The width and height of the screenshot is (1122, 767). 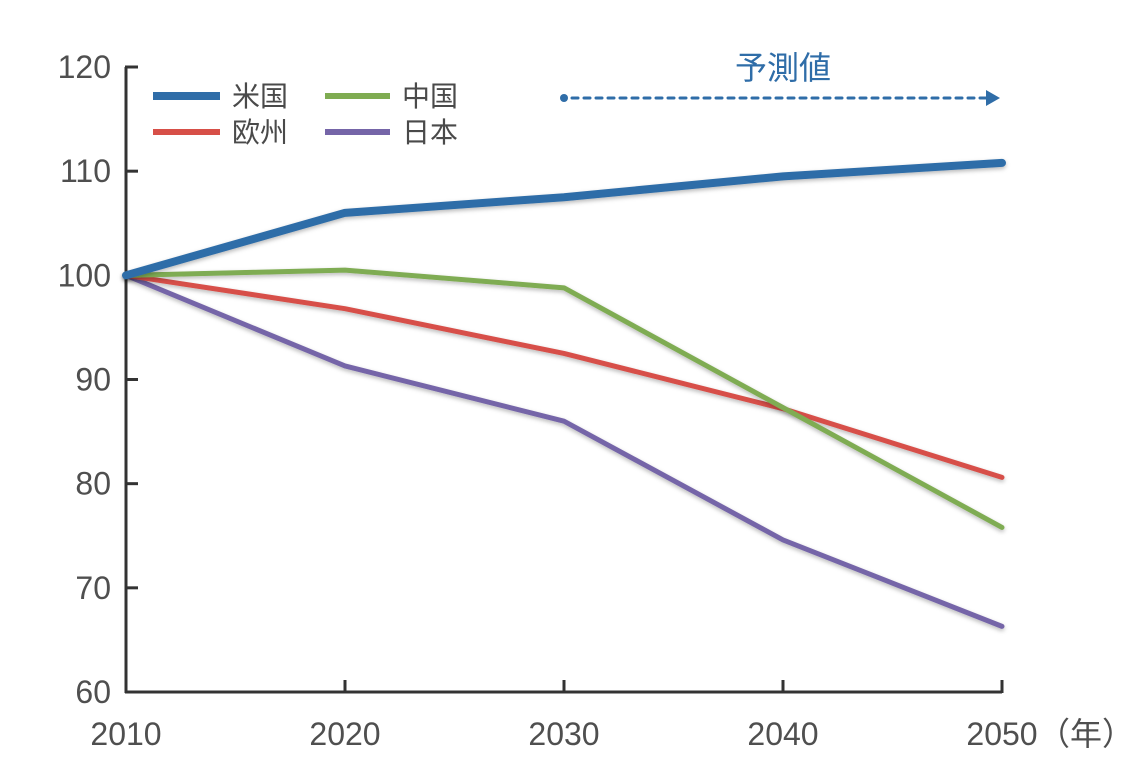 What do you see at coordinates (93, 588) in the screenshot?
I see `y-tick-label: 70` at bounding box center [93, 588].